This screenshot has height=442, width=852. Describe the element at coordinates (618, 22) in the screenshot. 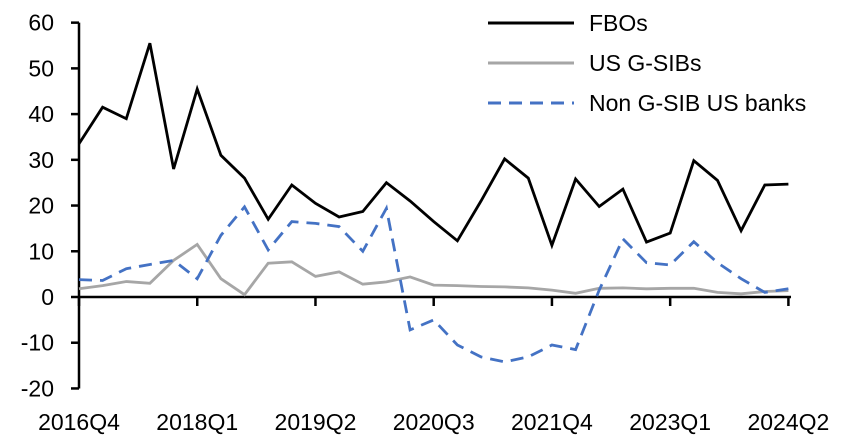

I see `legend-label: FBOs` at that location.